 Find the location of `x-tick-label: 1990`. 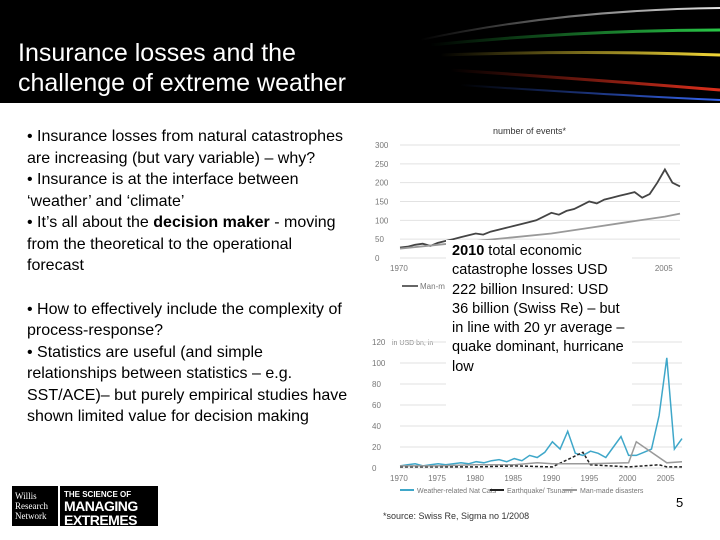

x-tick-label: 1990 is located at coordinates (551, 478).